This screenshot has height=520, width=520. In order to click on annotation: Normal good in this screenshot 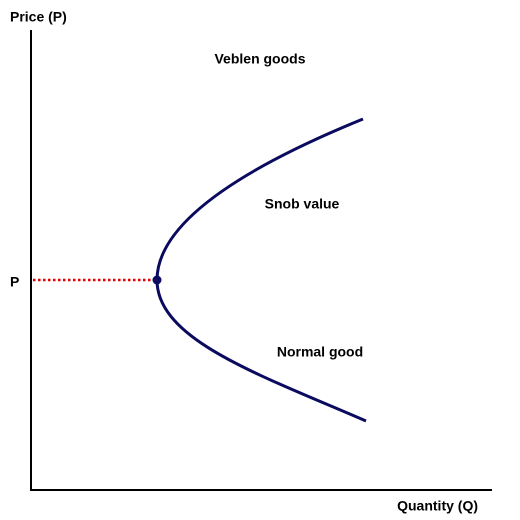, I will do `click(320, 352)`.